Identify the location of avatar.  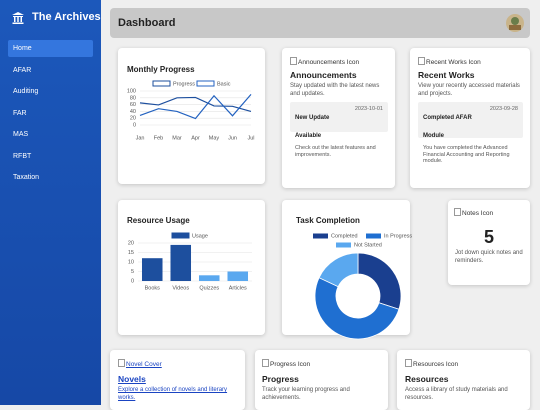
(515, 23).